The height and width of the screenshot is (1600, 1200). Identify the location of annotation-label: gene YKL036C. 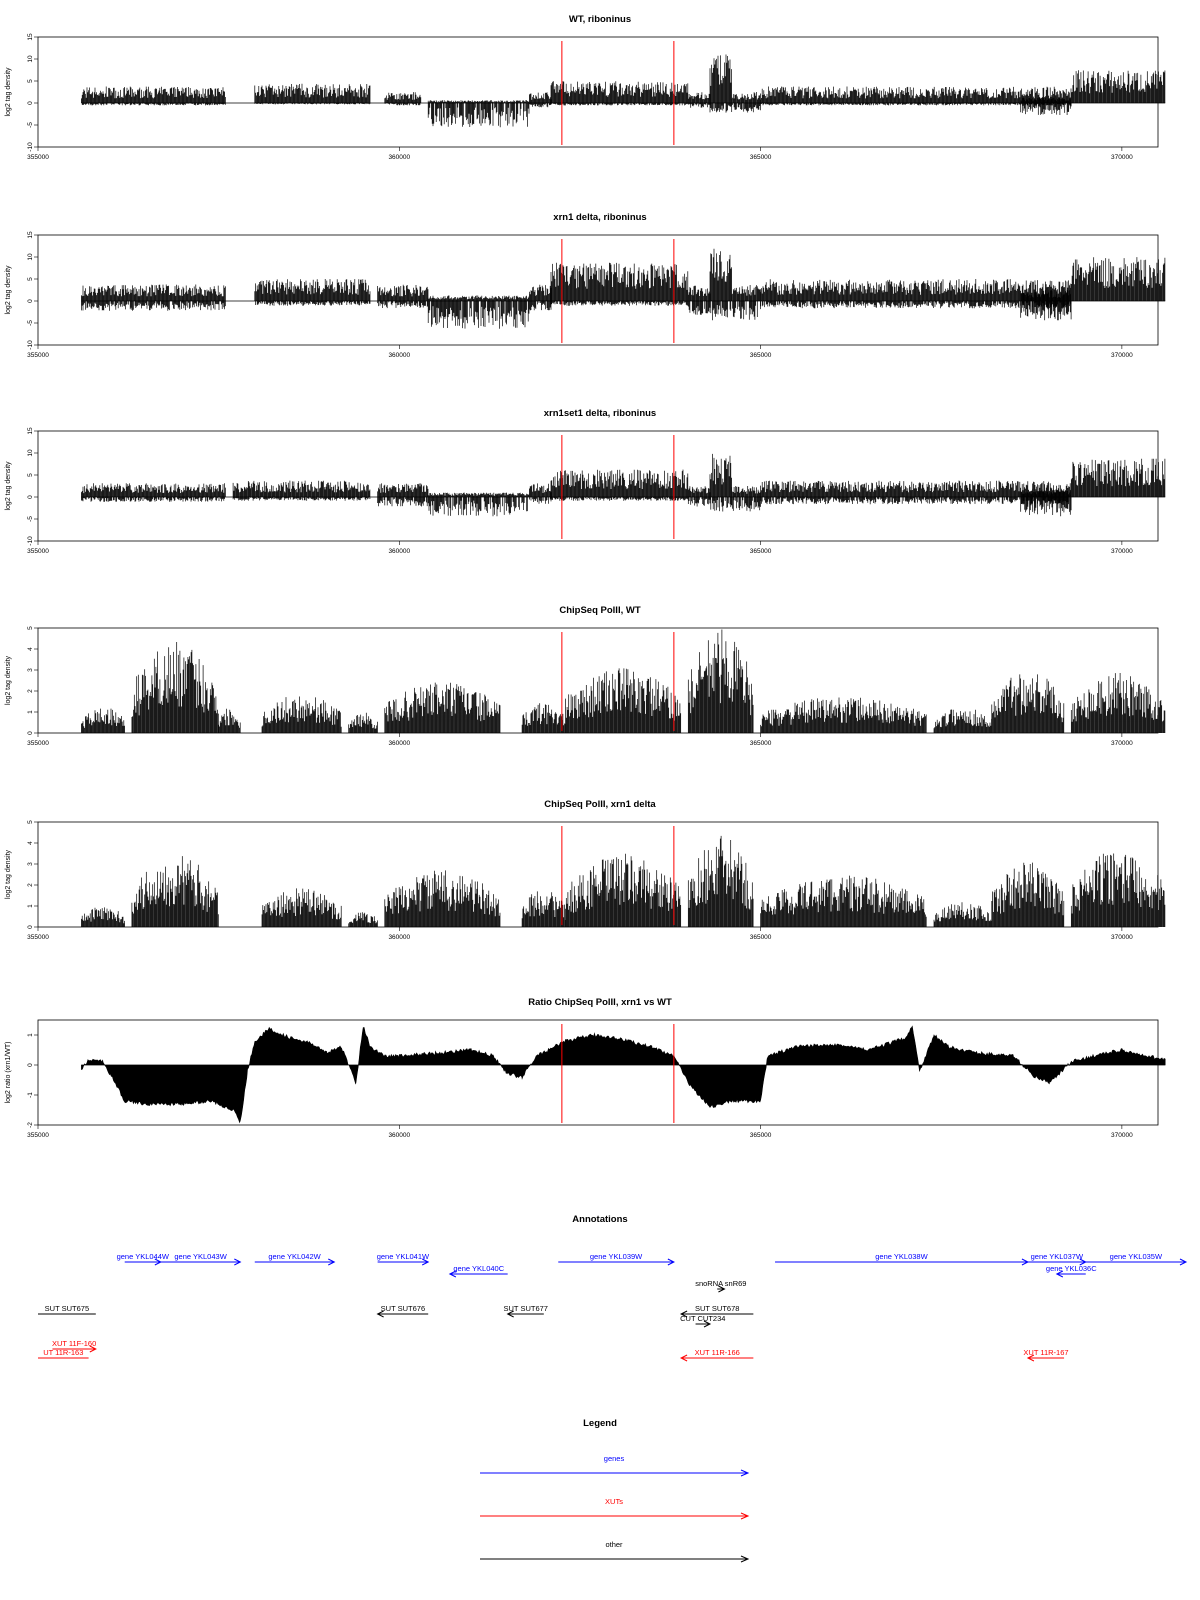
(1071, 1268).